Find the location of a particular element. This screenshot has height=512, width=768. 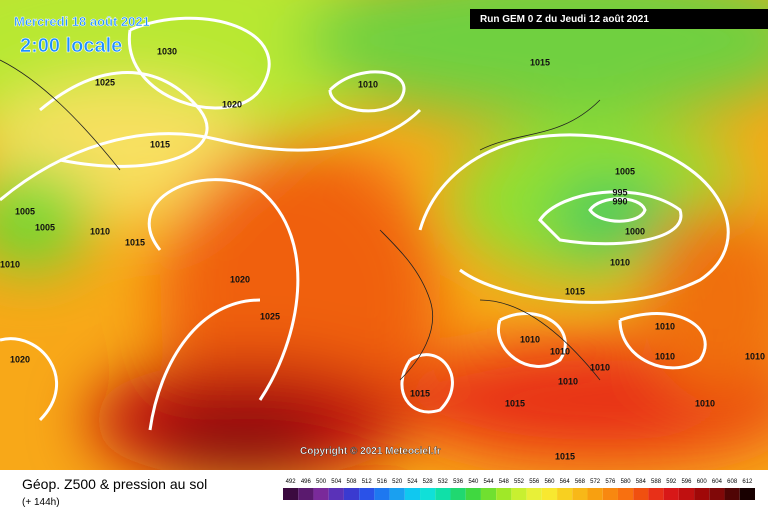

scale-label: 588 is located at coordinates (656, 482).